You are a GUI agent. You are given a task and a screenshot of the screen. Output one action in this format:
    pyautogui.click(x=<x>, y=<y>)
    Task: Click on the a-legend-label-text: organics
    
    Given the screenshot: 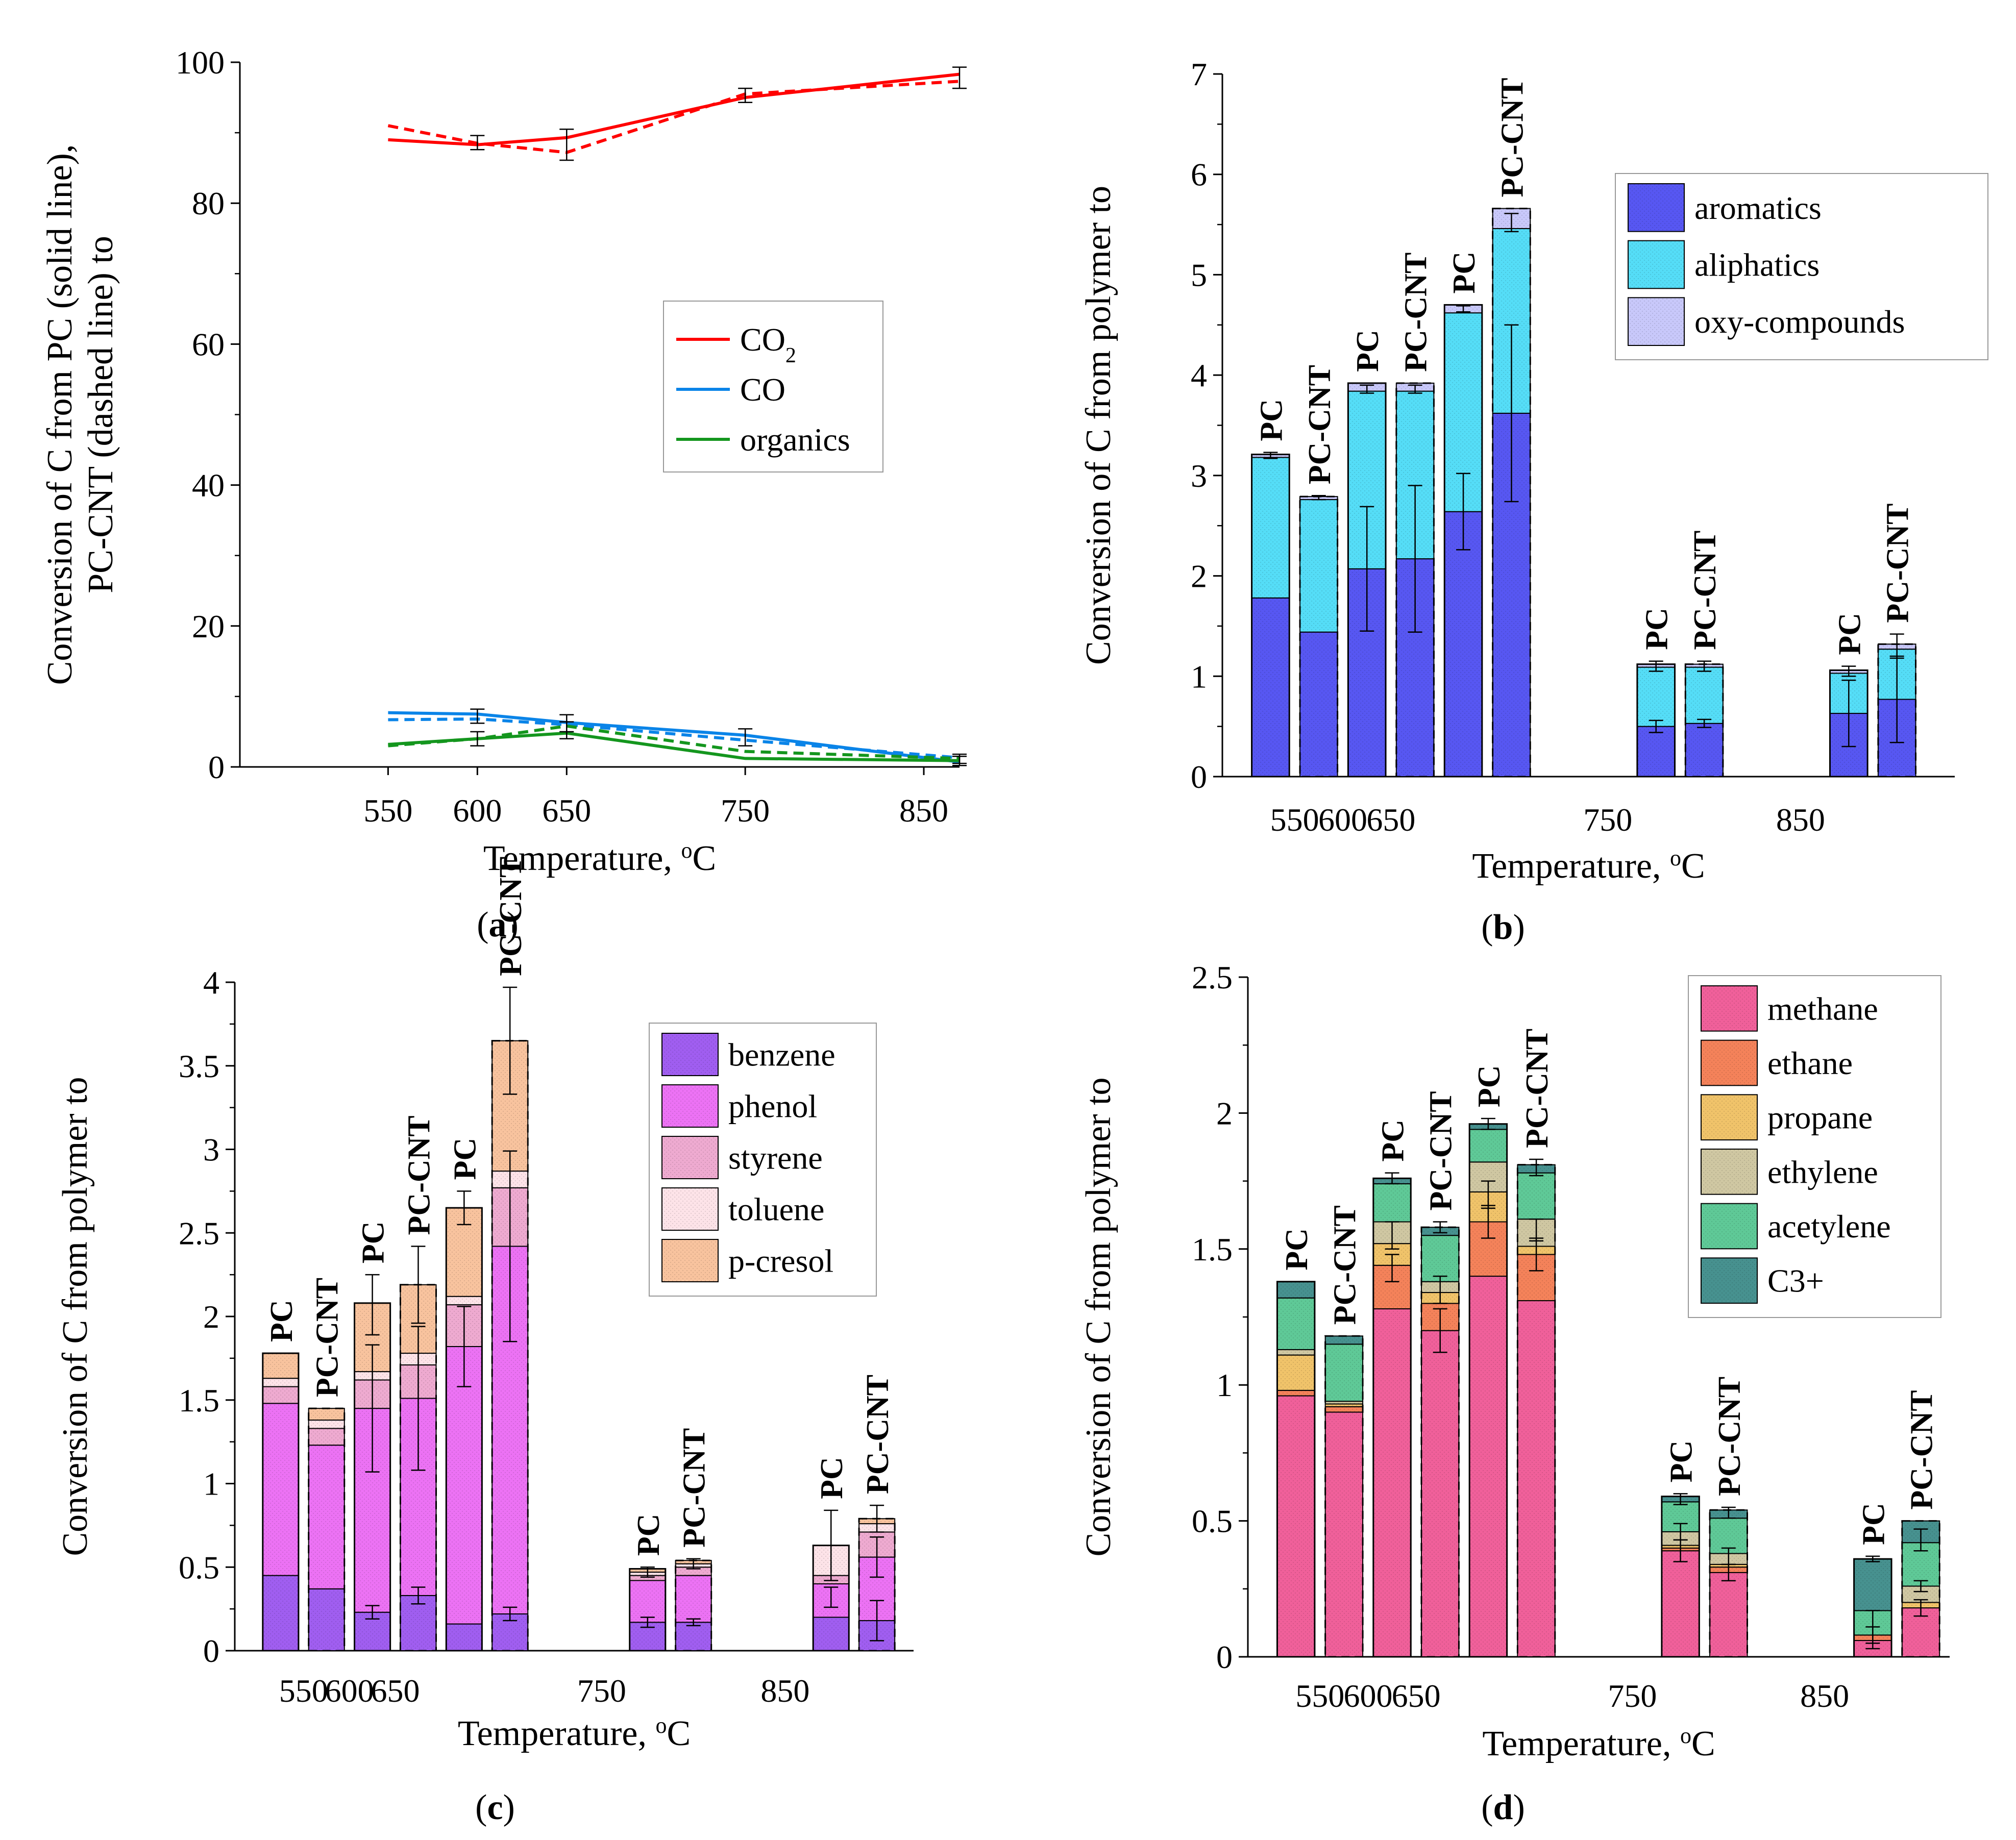 What is the action you would take?
    pyautogui.click(x=795, y=439)
    